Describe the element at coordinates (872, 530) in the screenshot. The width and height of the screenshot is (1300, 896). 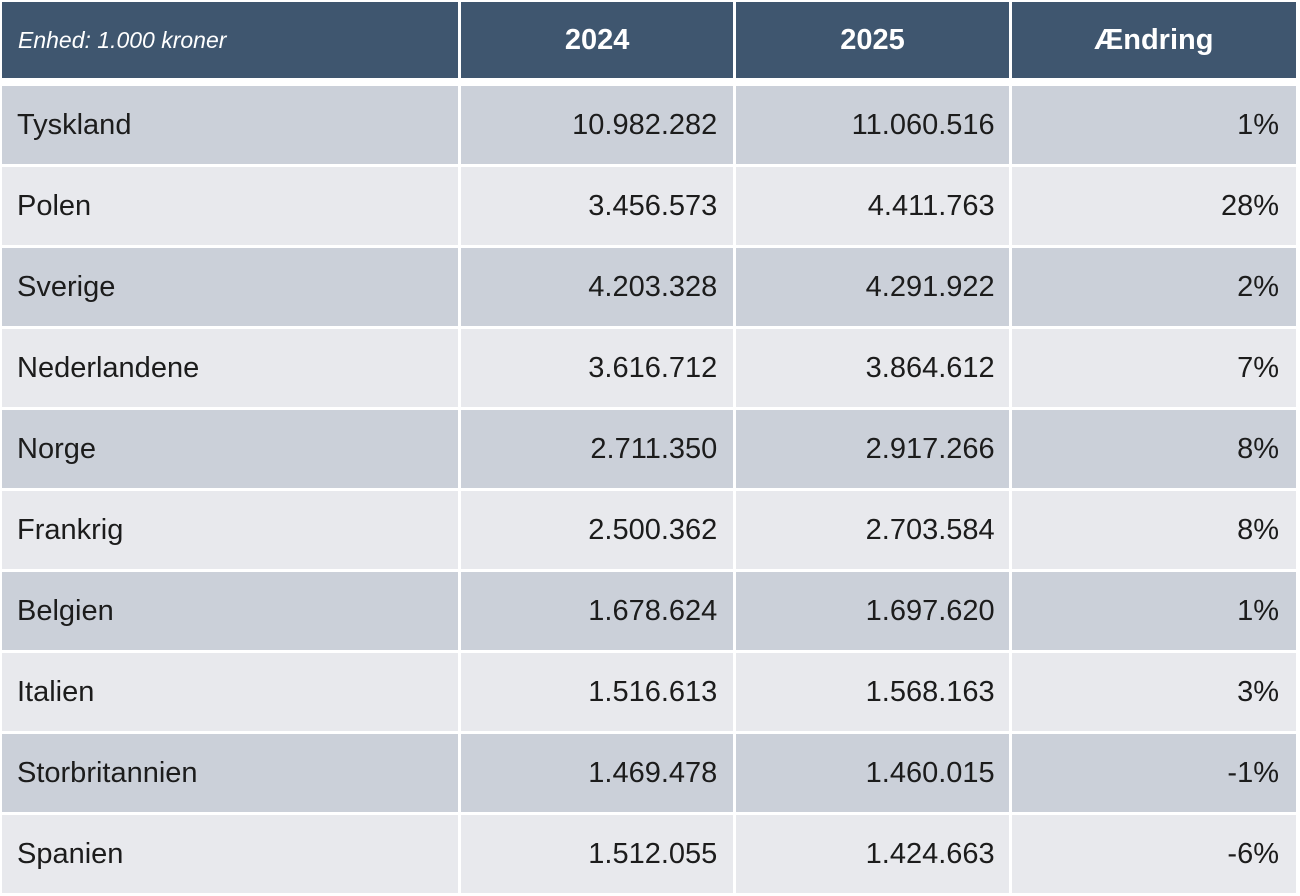
I see `value-2025-cell: 2.703.584` at that location.